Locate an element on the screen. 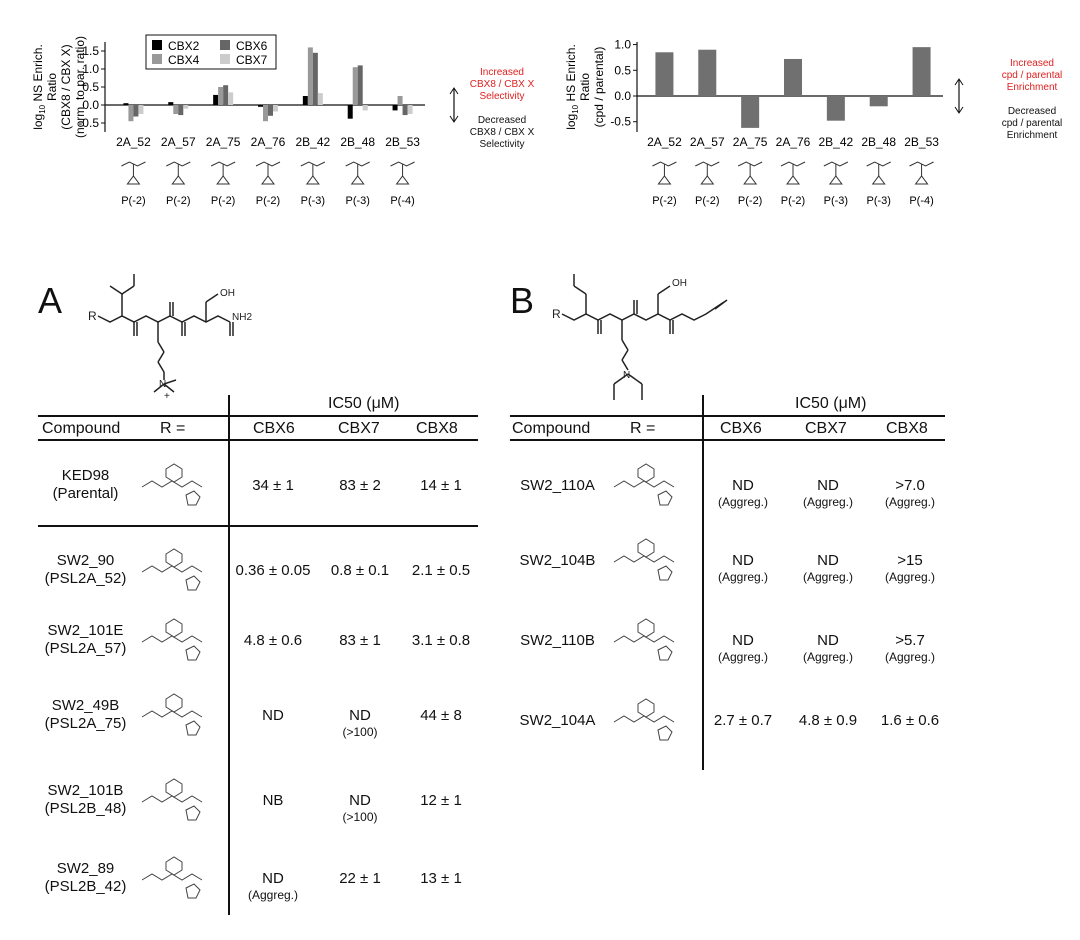 This screenshot has width=1080, height=940. ic50-value: 0.8 ± 0.1 is located at coordinates (360, 570).